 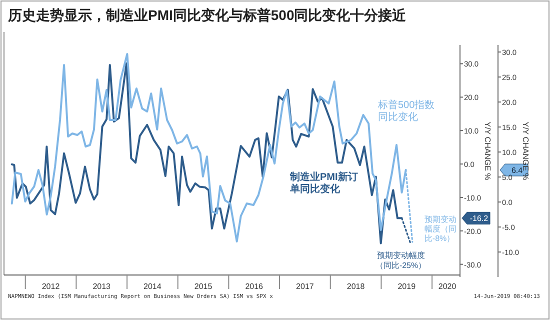 I want to click on series-label: 标普500指数同比变化, so click(x=406, y=111).